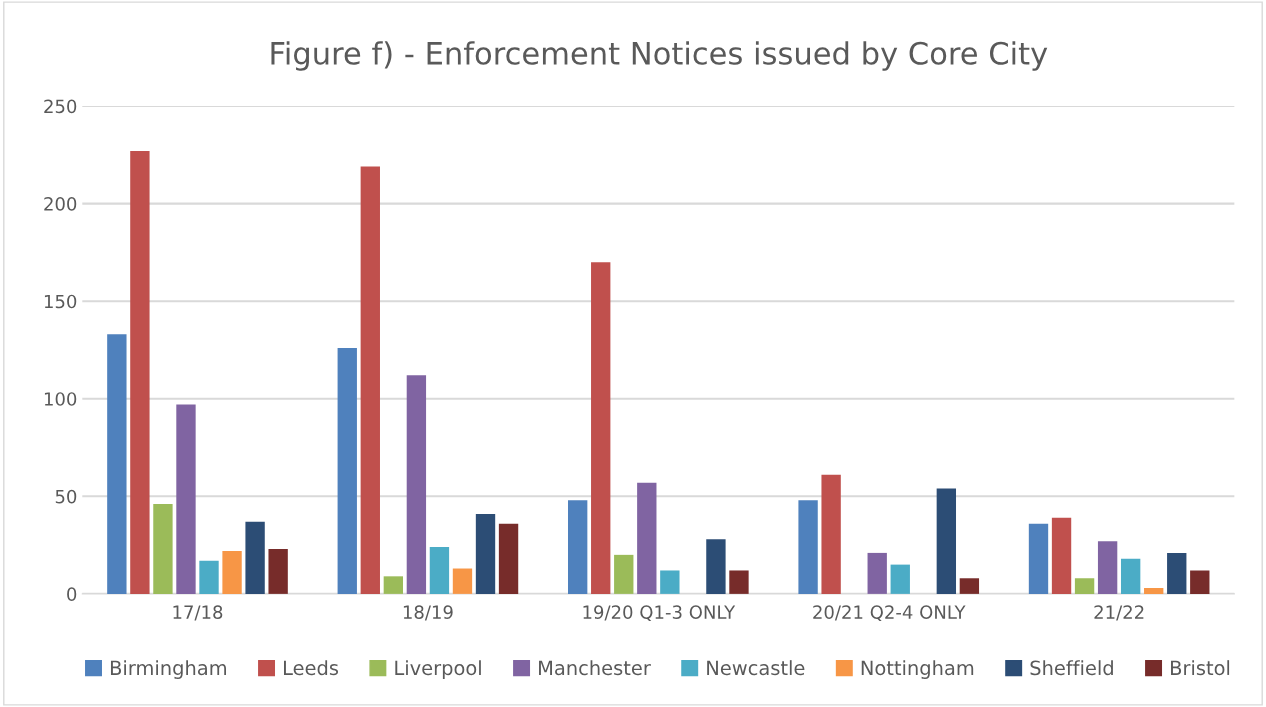  I want to click on y-tick-label: 50, so click(66, 496).